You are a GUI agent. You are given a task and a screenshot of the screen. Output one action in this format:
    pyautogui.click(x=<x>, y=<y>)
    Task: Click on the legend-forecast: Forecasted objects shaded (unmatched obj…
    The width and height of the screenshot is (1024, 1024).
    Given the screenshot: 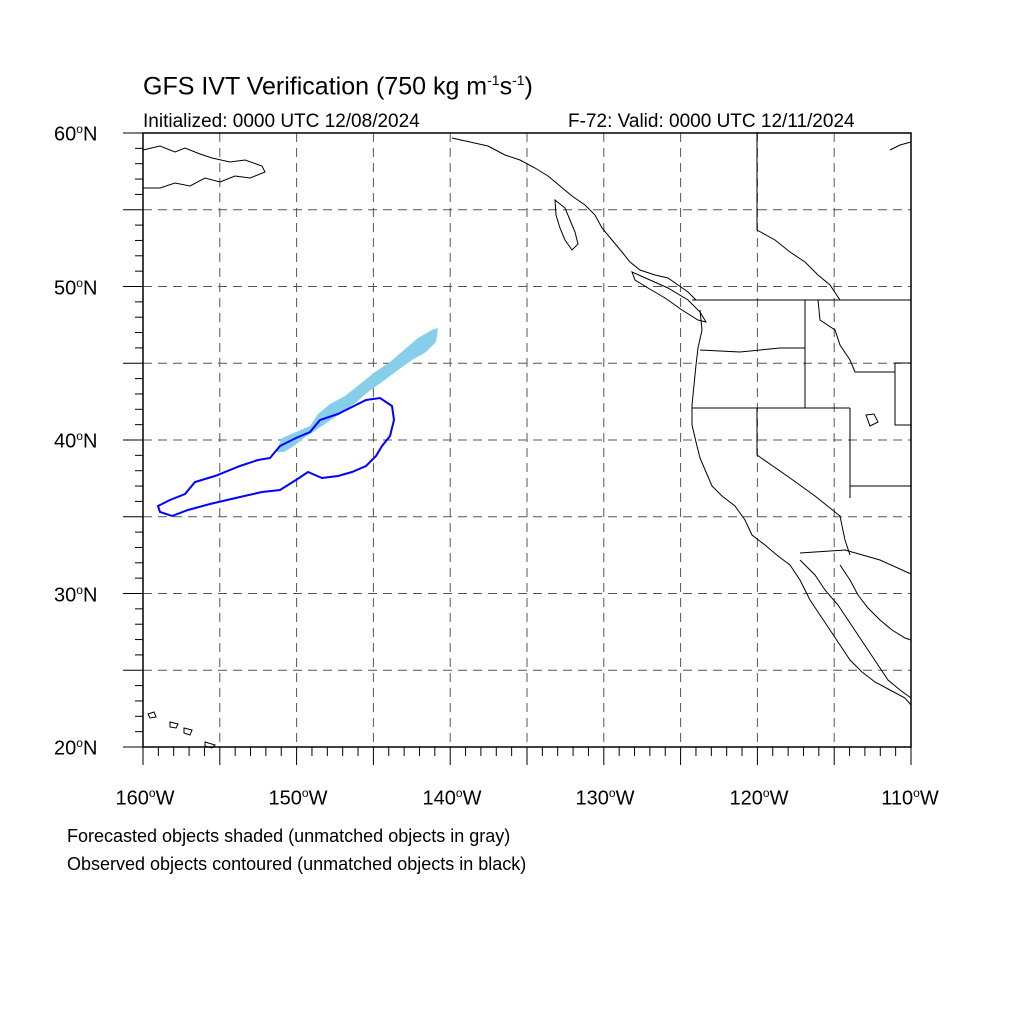 What is the action you would take?
    pyautogui.click(x=289, y=836)
    